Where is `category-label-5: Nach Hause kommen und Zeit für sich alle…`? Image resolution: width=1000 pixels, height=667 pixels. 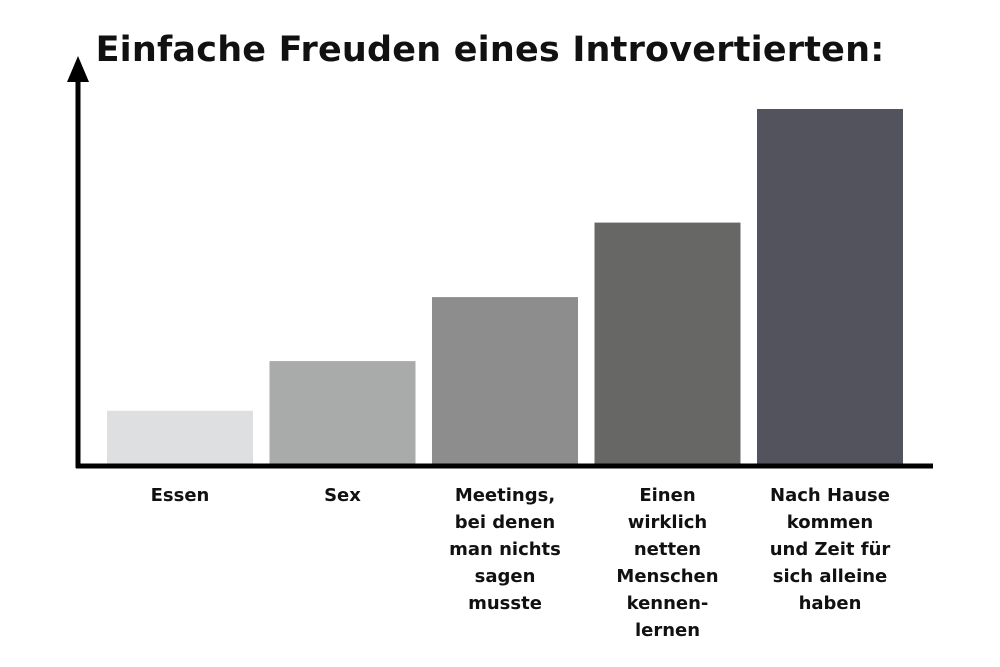 category-label-5: Nach Hause kommen und Zeit für sich alle… is located at coordinates (830, 549).